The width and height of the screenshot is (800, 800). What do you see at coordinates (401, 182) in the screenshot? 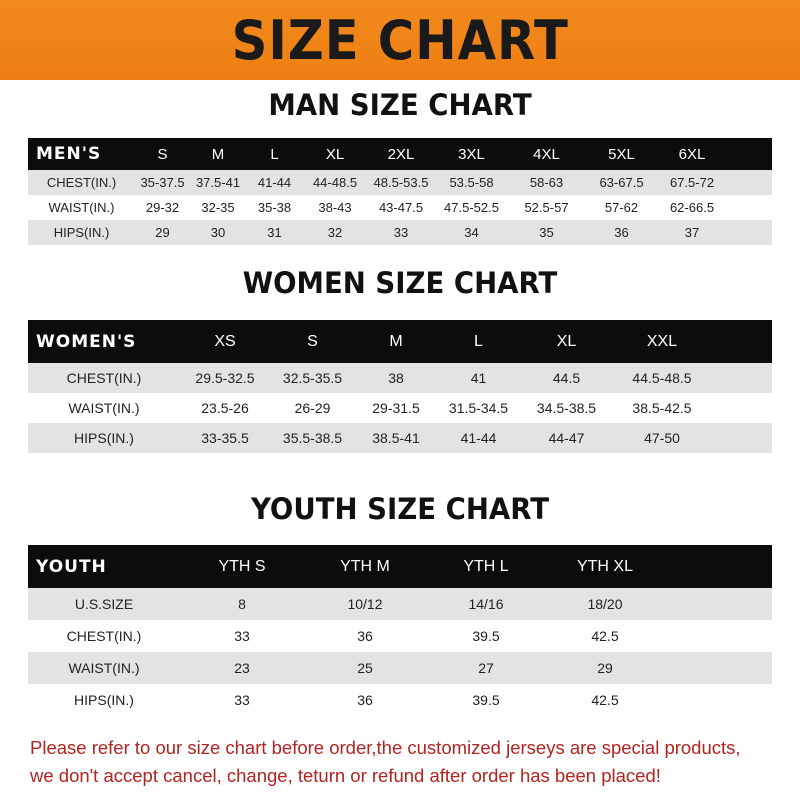
I see `cell: 48.5-53.5` at bounding box center [401, 182].